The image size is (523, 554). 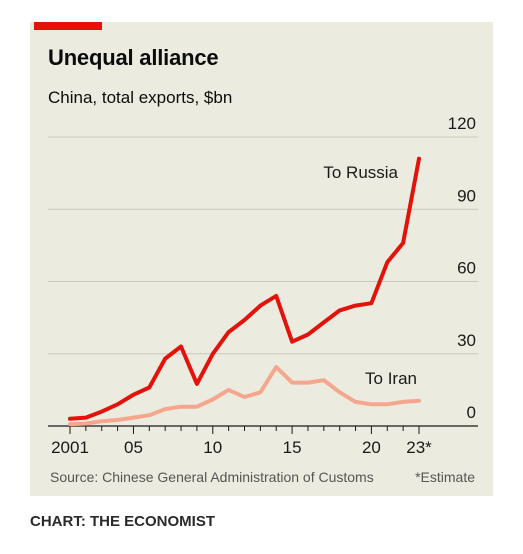 I want to click on series-label-russia: To Russia, so click(x=360, y=172).